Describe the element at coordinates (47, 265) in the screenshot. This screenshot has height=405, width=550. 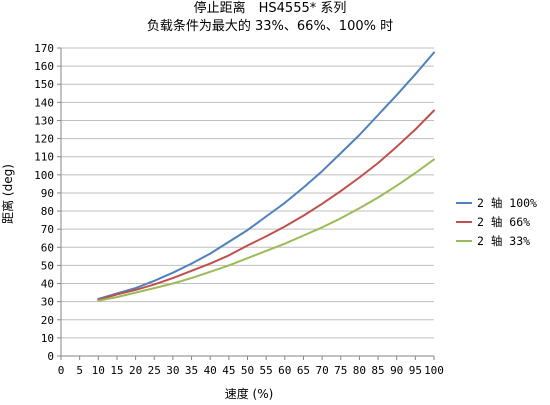
I see `y-tick-label-5: 50` at that location.